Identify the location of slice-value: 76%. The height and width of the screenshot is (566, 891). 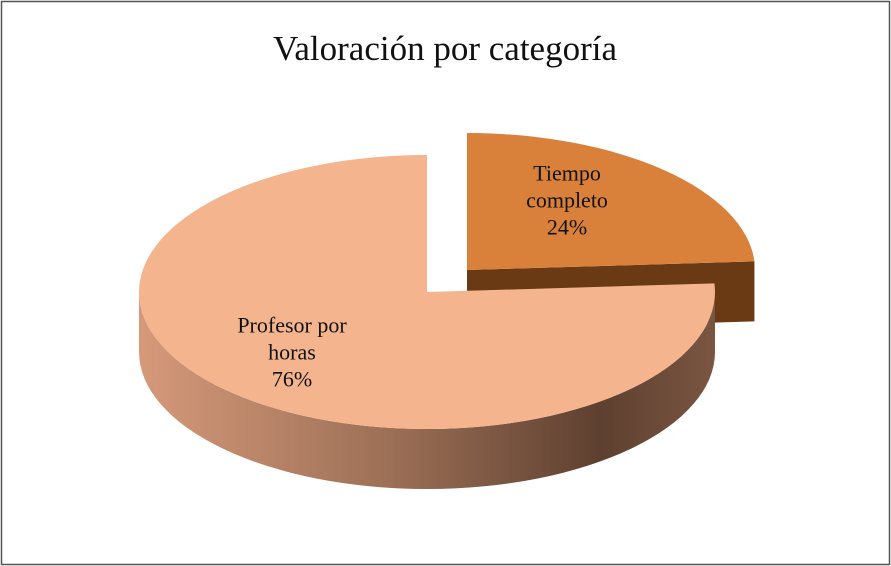
(292, 379).